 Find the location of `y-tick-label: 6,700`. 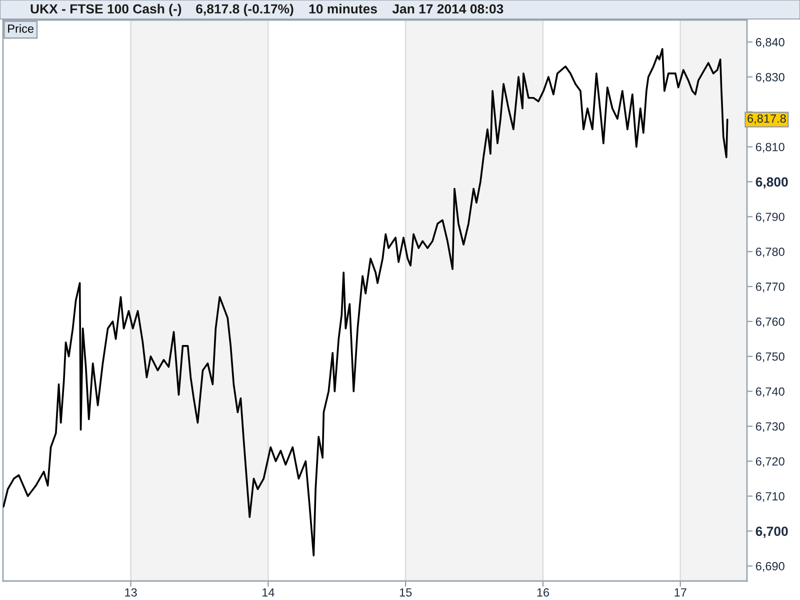

y-tick-label: 6,700 is located at coordinates (772, 532).